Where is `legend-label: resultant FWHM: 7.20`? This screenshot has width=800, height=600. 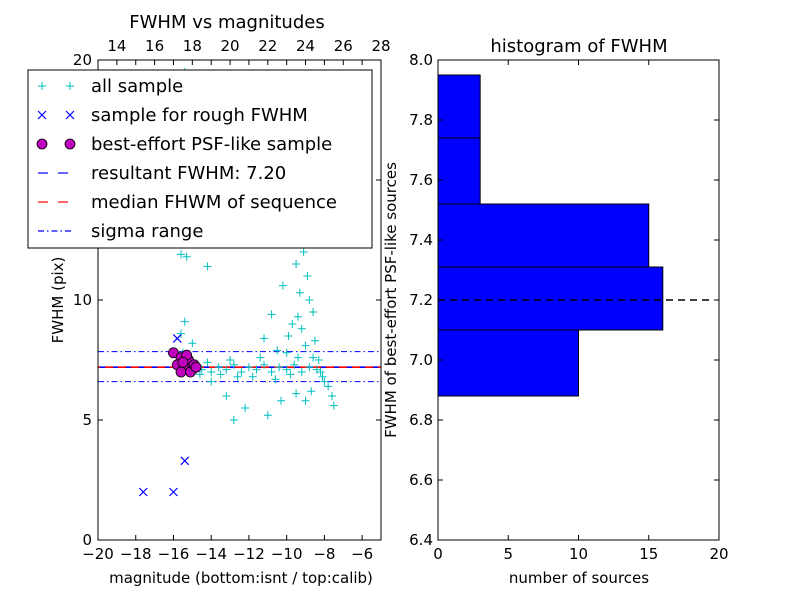
legend-label: resultant FWHM: 7.20 is located at coordinates (188, 173).